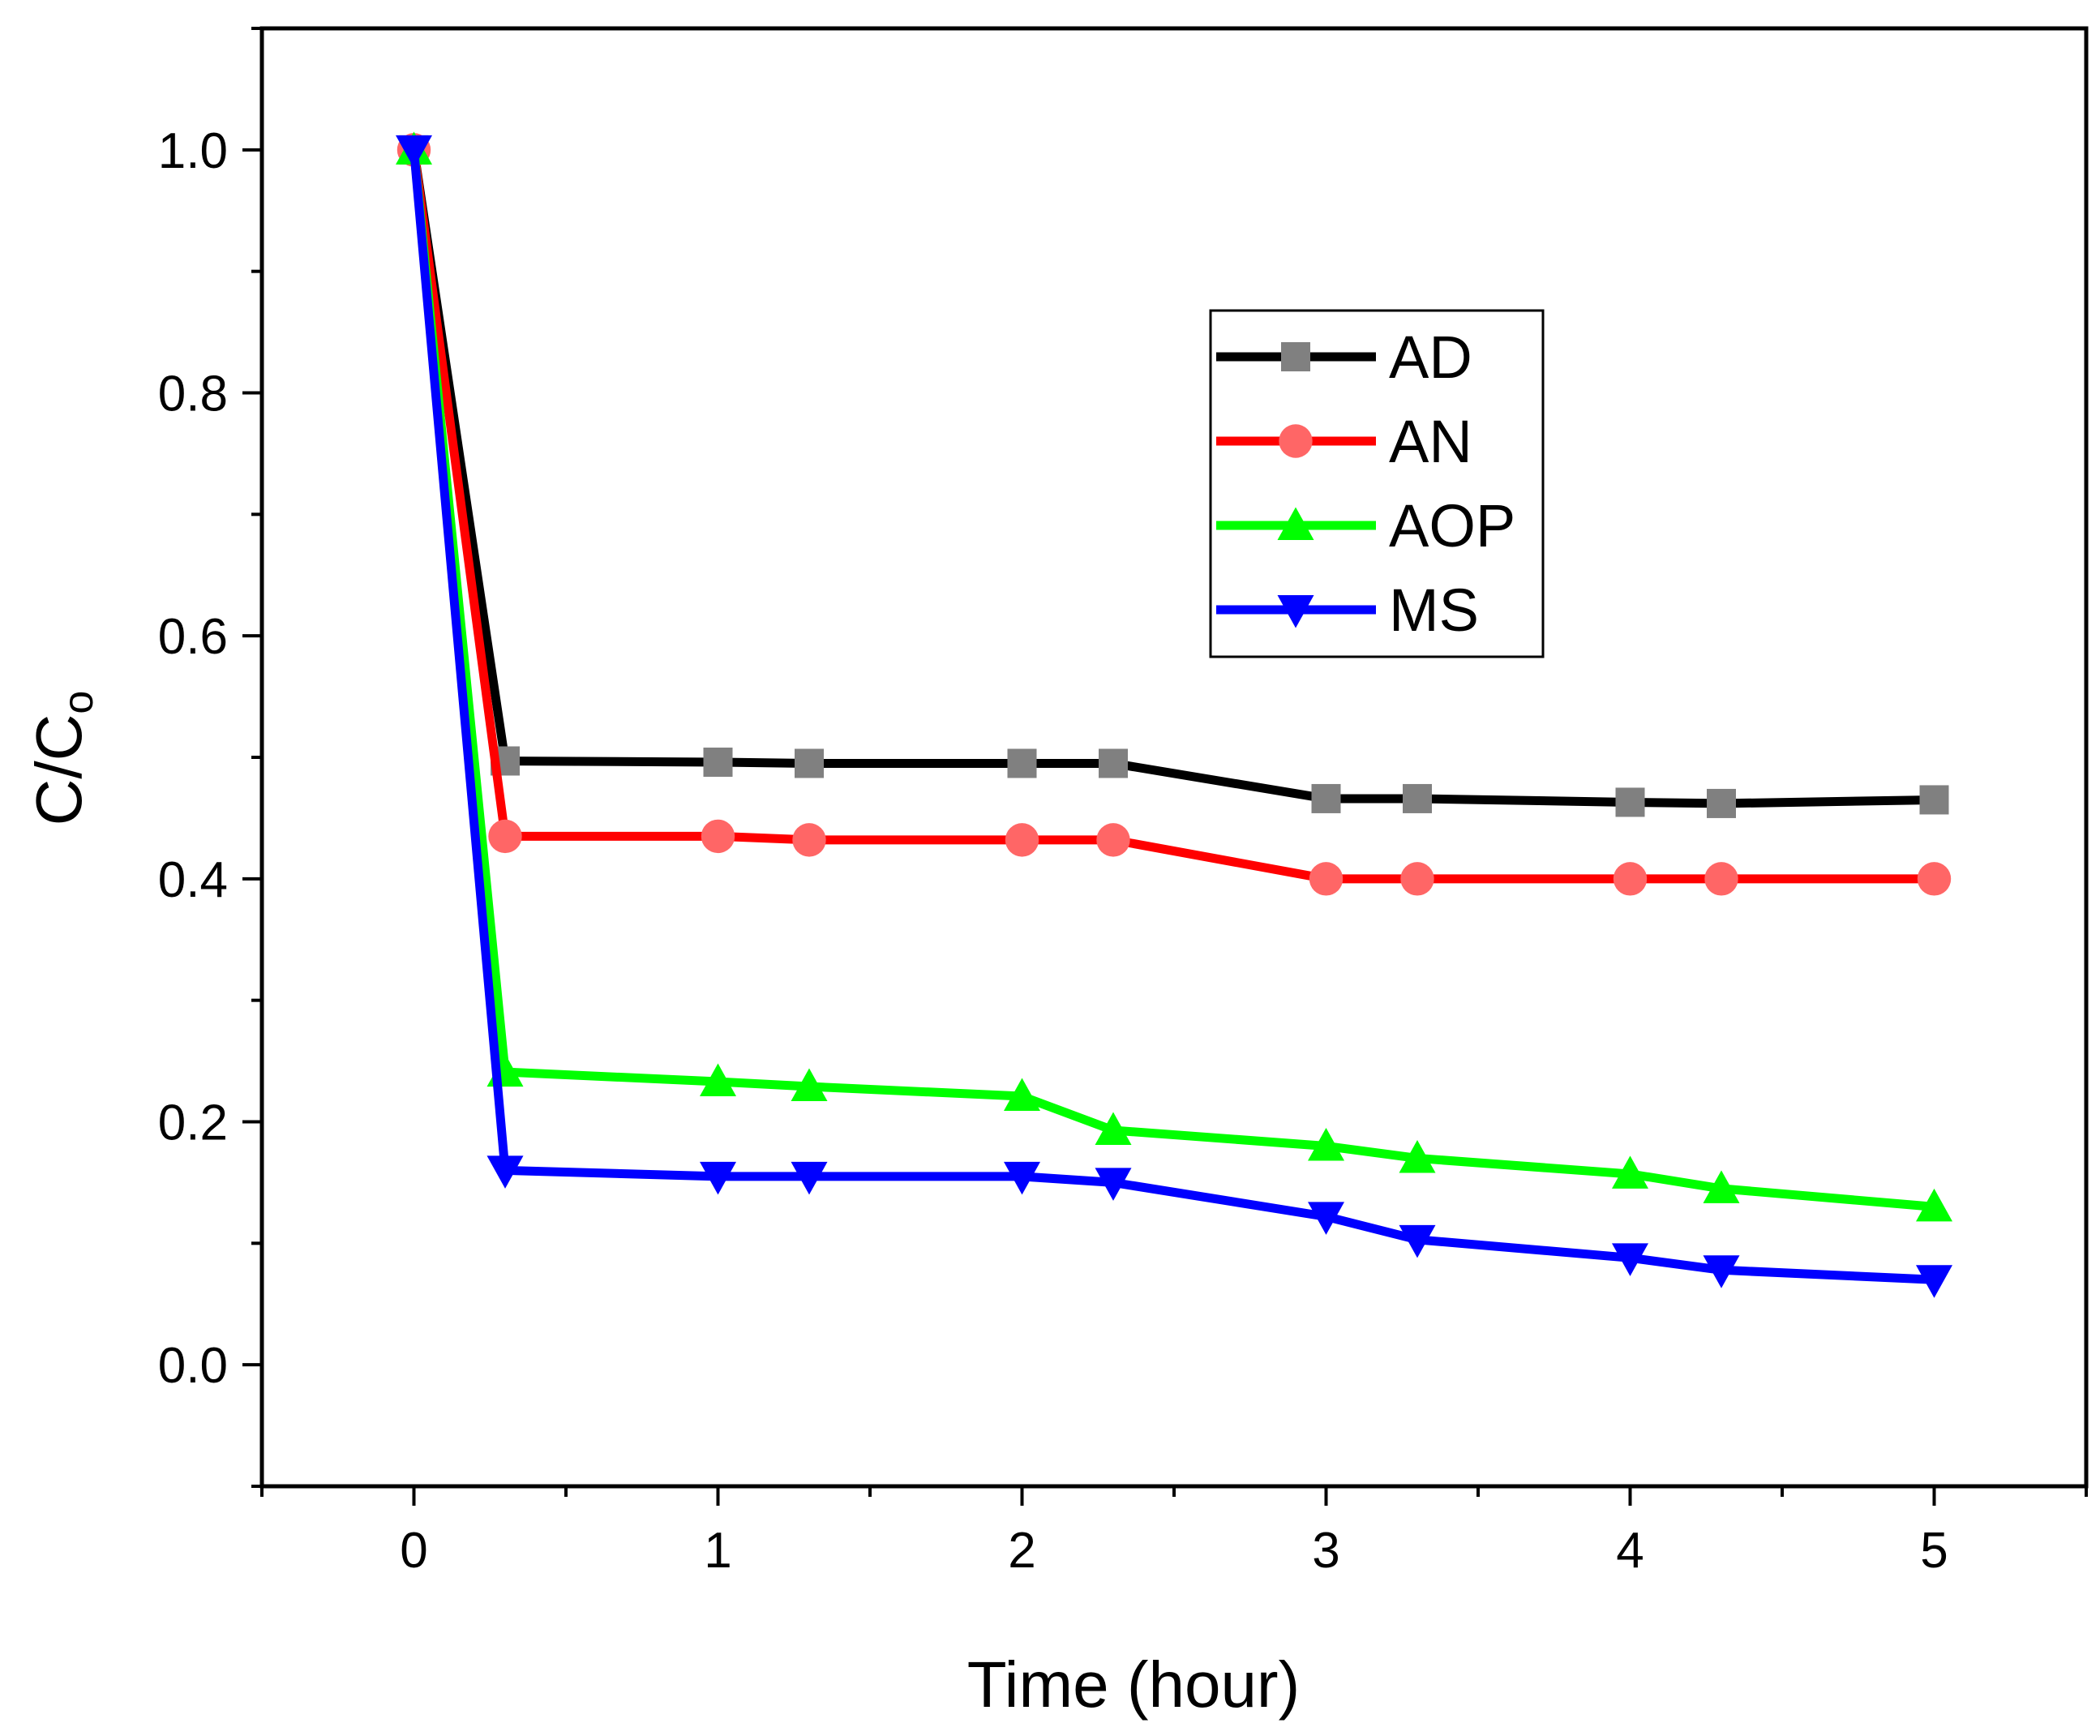  What do you see at coordinates (1431, 357) in the screenshot?
I see `legend-label-ad: AD` at bounding box center [1431, 357].